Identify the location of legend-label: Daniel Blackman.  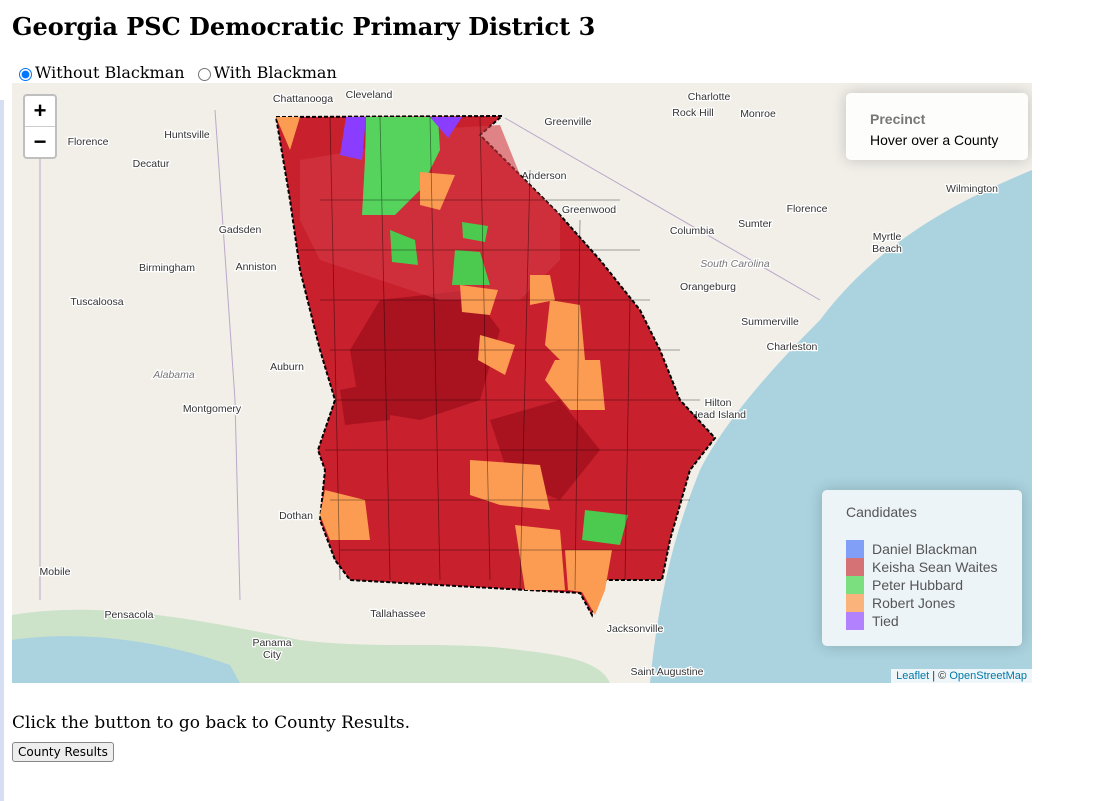
(925, 549).